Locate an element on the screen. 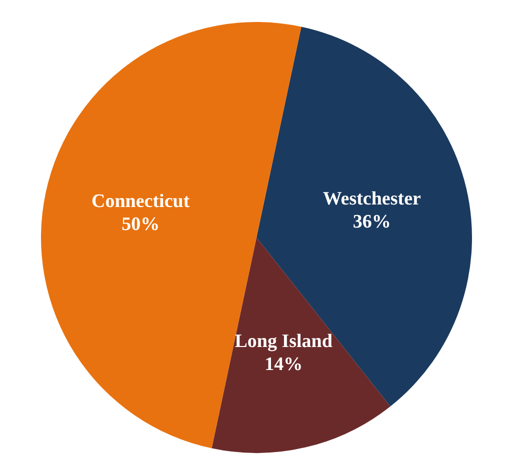 The width and height of the screenshot is (513, 475). slice-label: Long Island is located at coordinates (283, 341).